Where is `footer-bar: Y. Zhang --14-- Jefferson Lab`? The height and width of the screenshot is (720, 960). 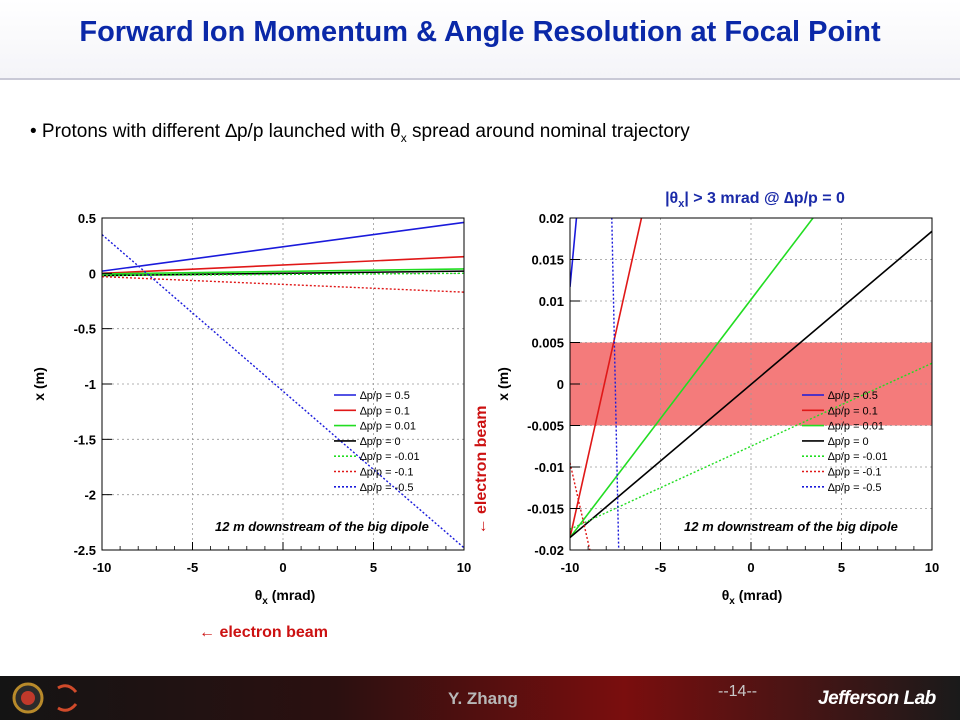
footer-bar: Y. Zhang --14-- Jefferson Lab is located at coordinates (480, 698).